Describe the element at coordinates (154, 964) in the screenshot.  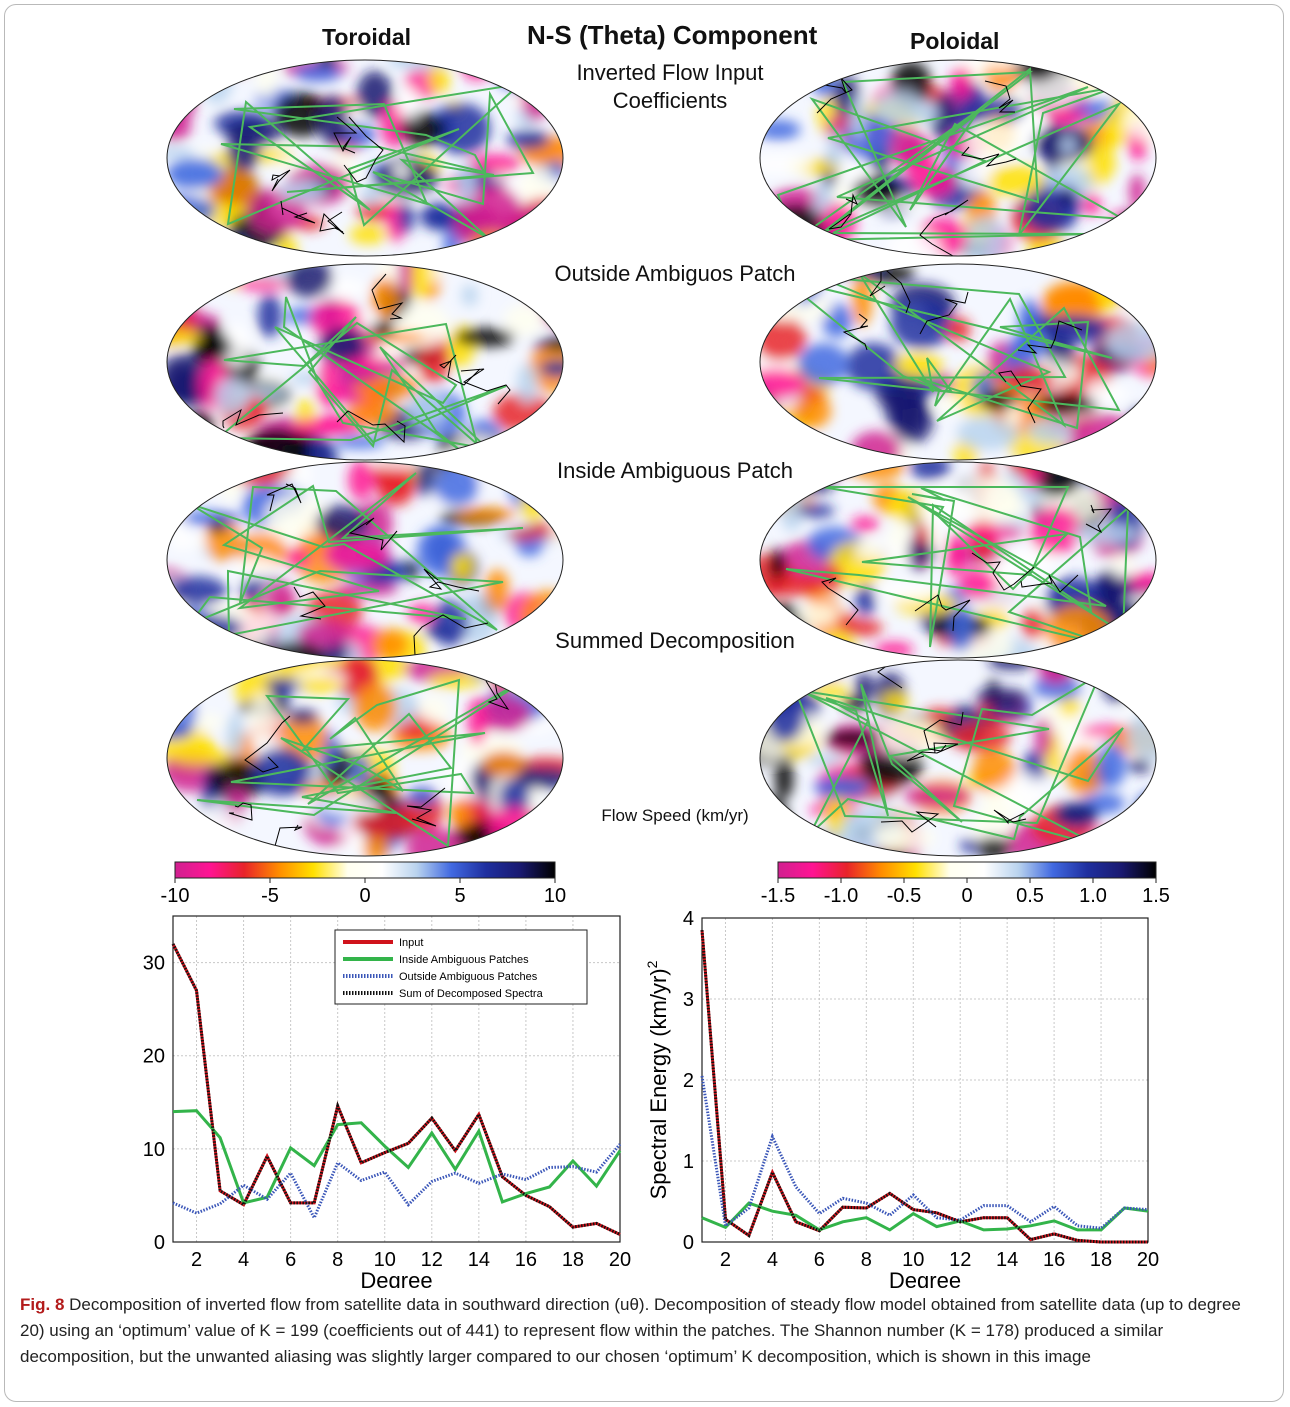
I see `y-tick-label: 30` at that location.